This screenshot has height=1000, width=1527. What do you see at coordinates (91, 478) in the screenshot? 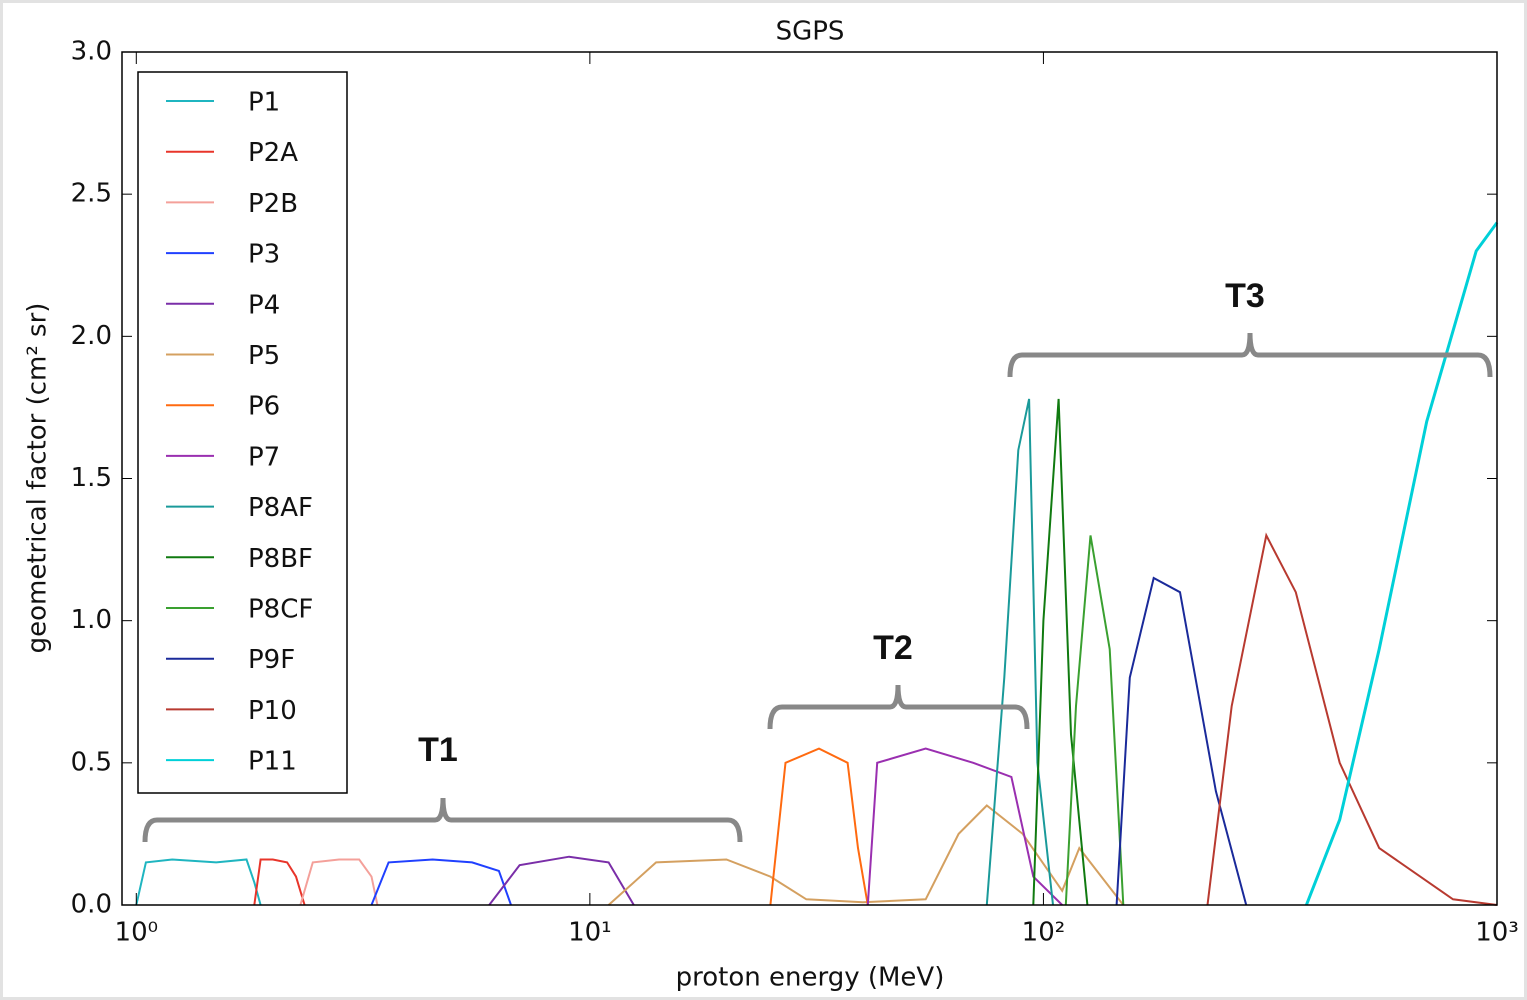
I see `y-tick-label: 1.5` at bounding box center [91, 478].